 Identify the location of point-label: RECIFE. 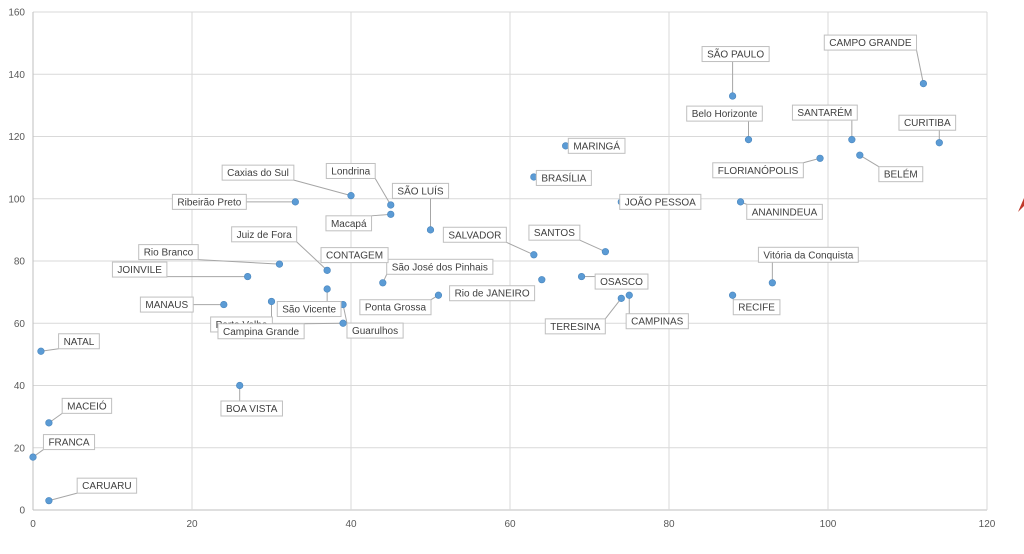
(756, 308).